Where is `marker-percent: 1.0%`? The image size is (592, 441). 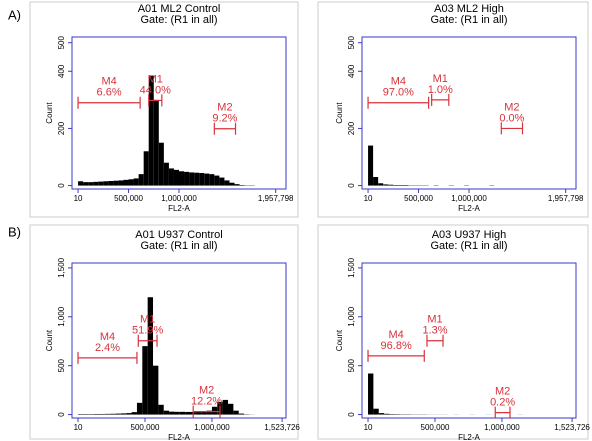
marker-percent: 1.0% is located at coordinates (440, 90).